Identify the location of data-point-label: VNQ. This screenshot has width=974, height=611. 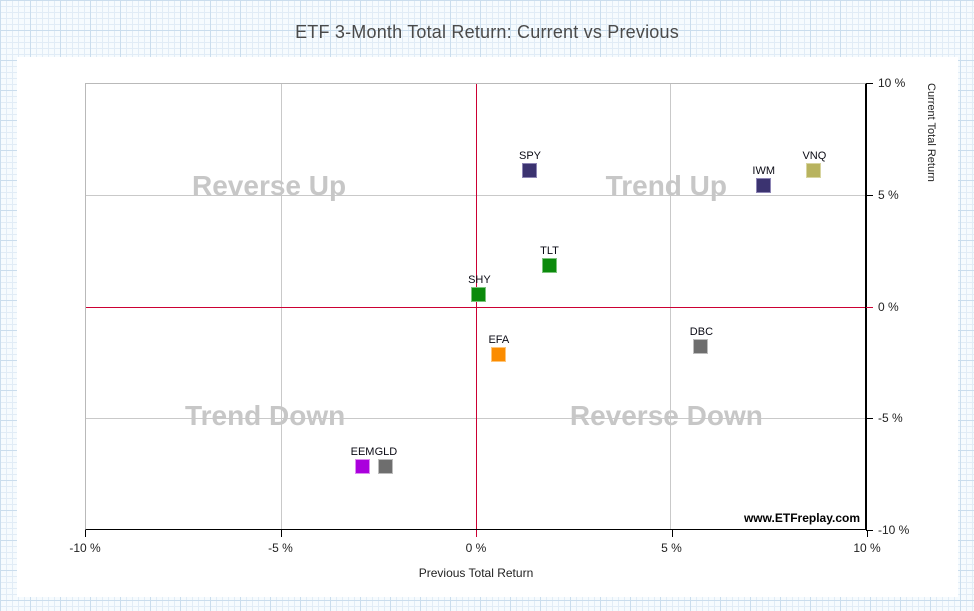
(814, 155).